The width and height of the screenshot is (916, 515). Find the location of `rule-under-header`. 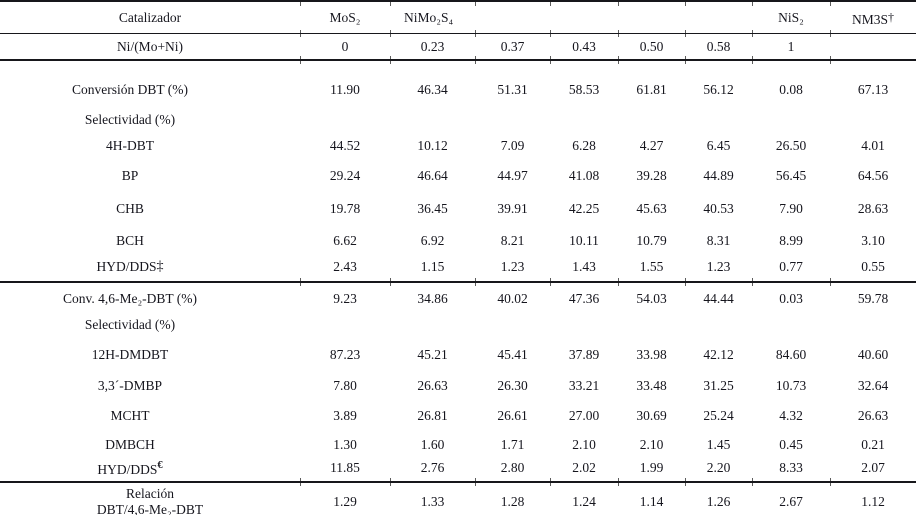

rule-under-header is located at coordinates (458, 32).